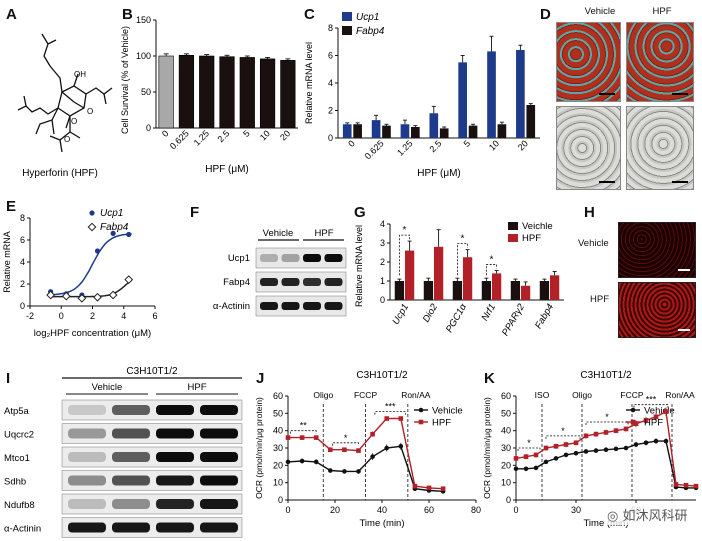  I want to click on legend-label: Vehicle, so click(659, 411).